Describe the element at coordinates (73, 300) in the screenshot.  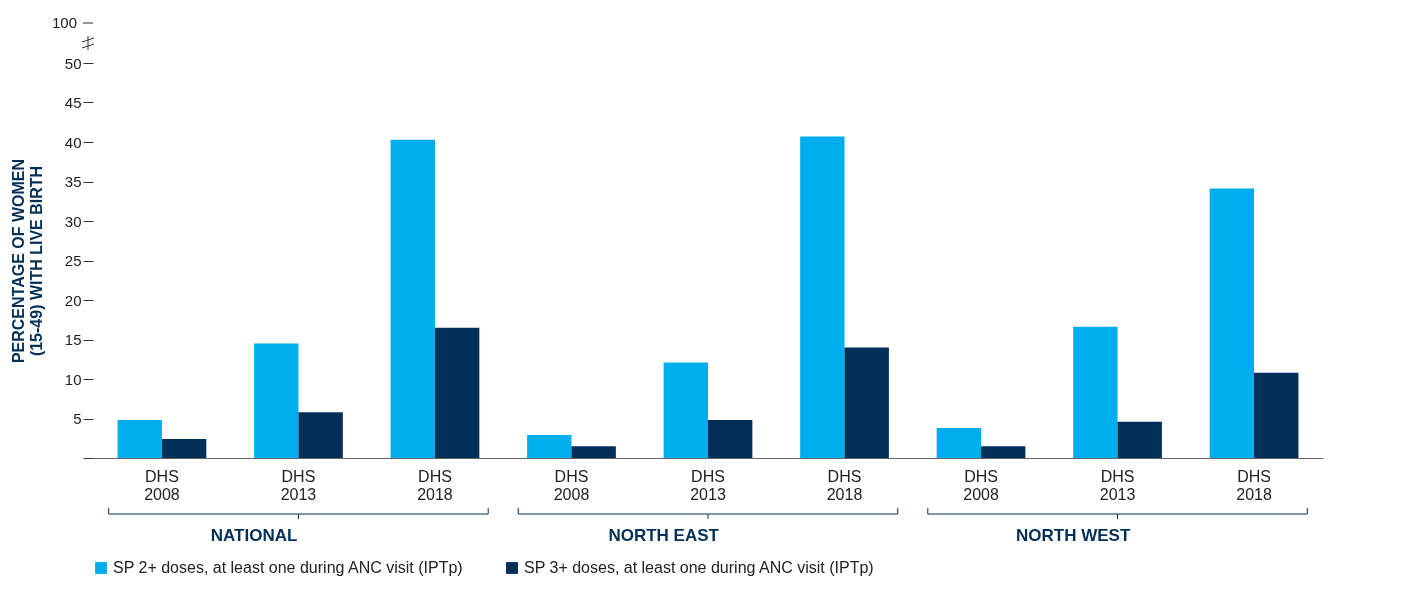
I see `y-tick-label: 20` at that location.